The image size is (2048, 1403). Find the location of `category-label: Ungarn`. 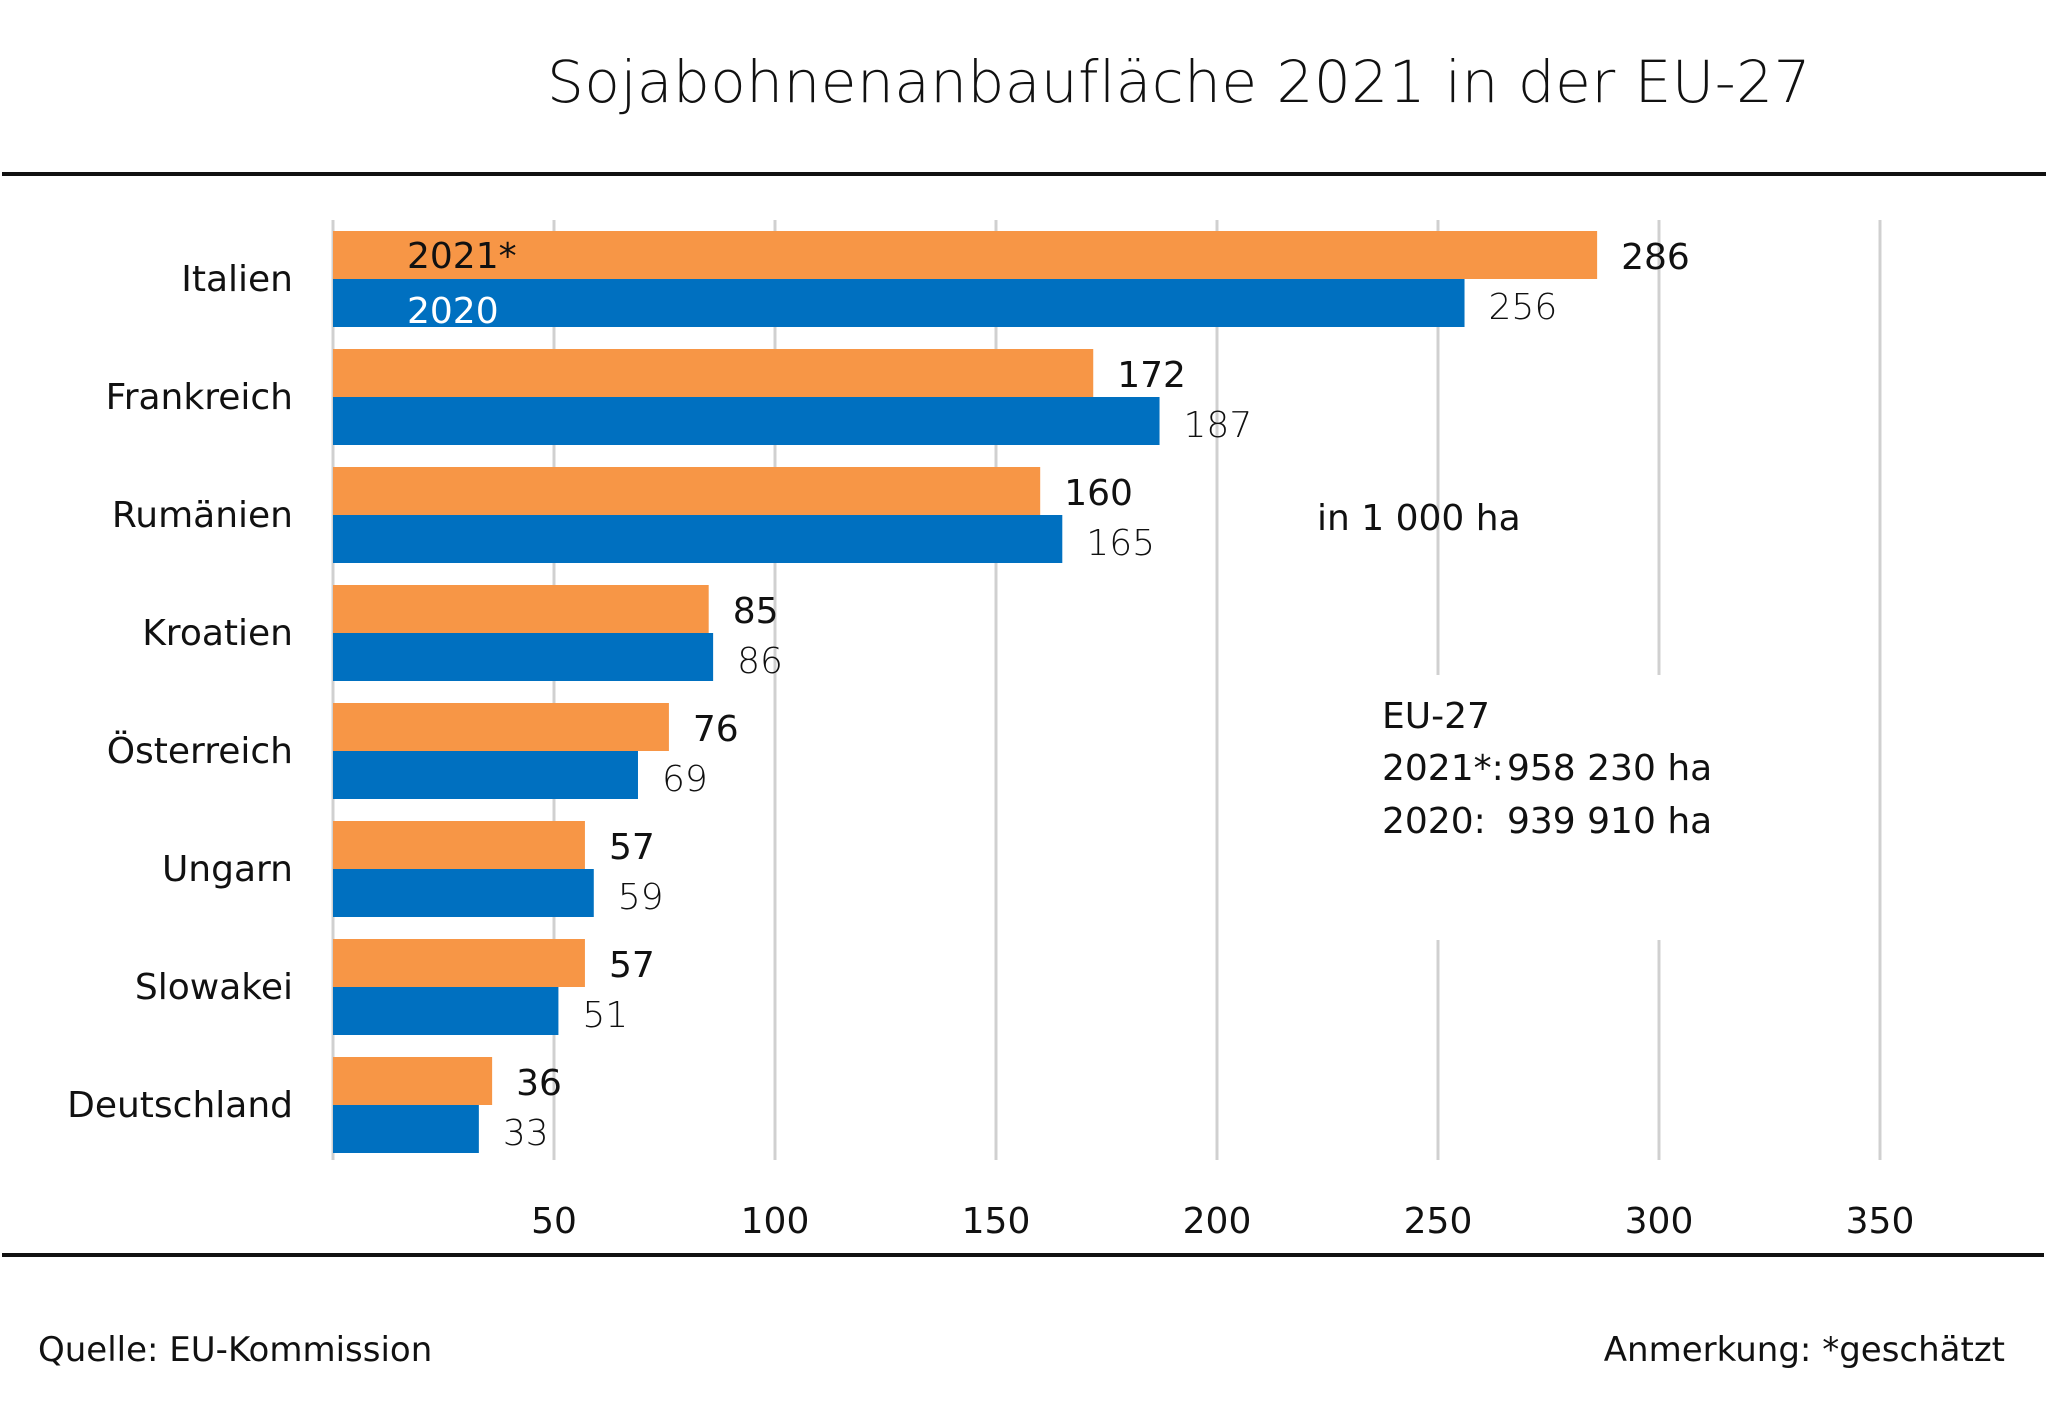

category-label: Ungarn is located at coordinates (227, 869).